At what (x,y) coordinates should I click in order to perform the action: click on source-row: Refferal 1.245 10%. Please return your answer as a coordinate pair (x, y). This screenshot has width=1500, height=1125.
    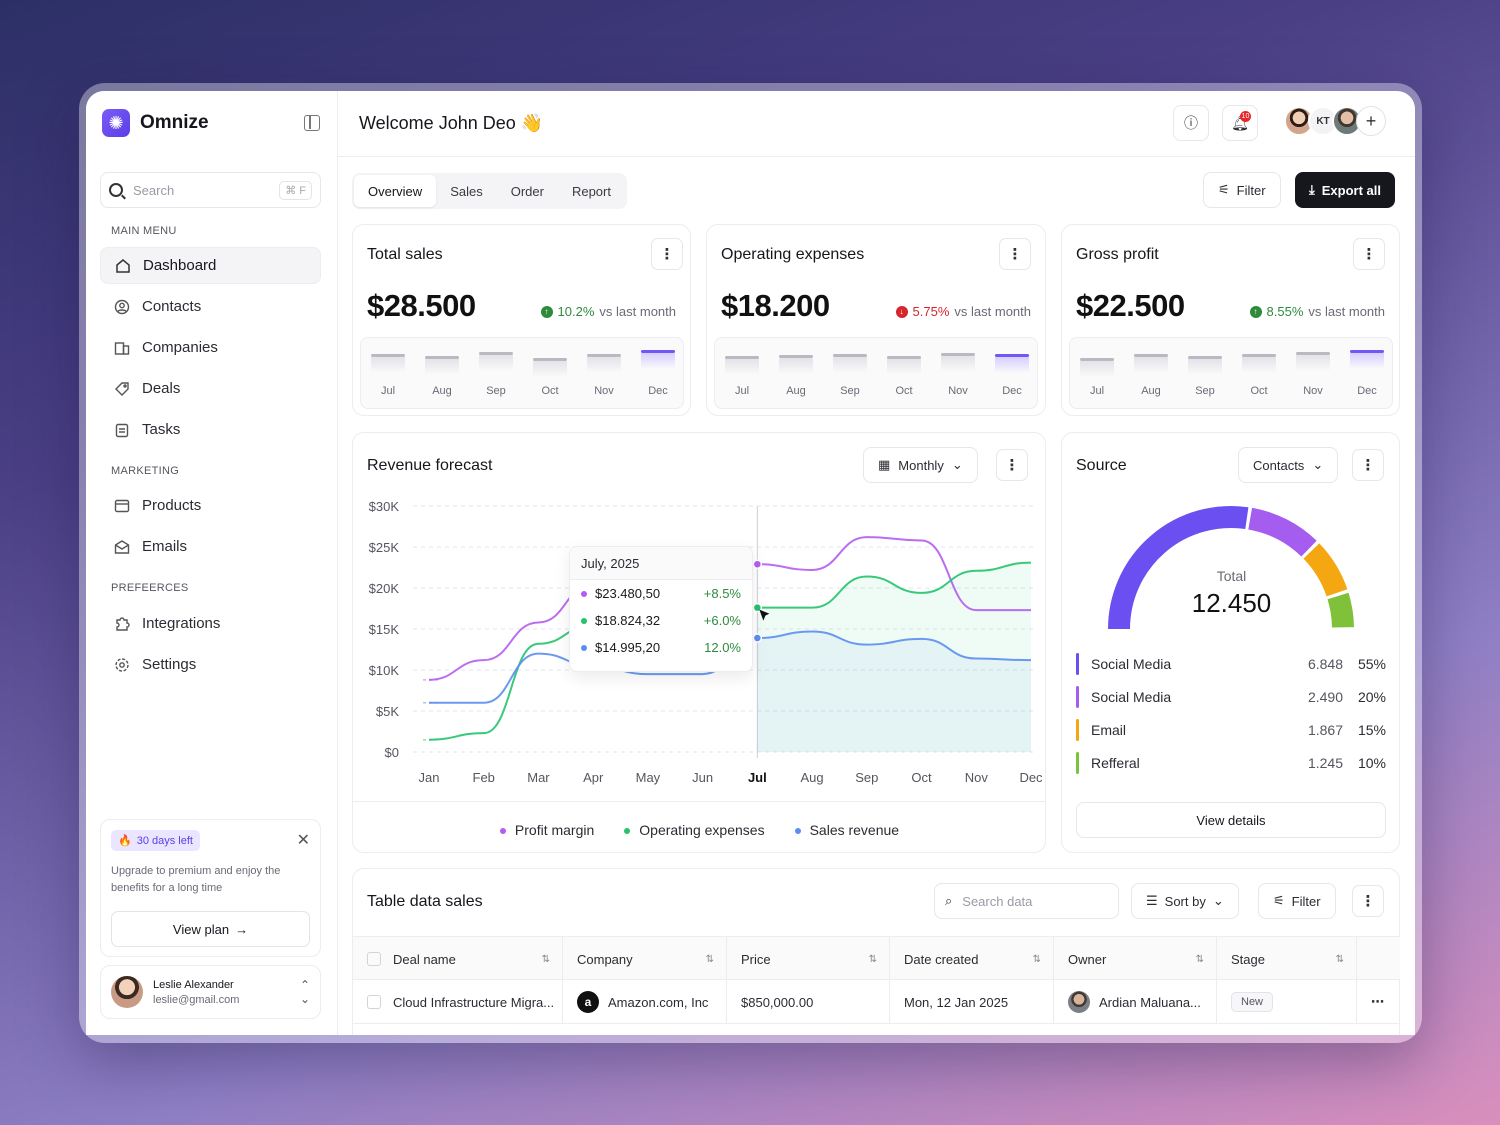
    Looking at the image, I should click on (1231, 763).